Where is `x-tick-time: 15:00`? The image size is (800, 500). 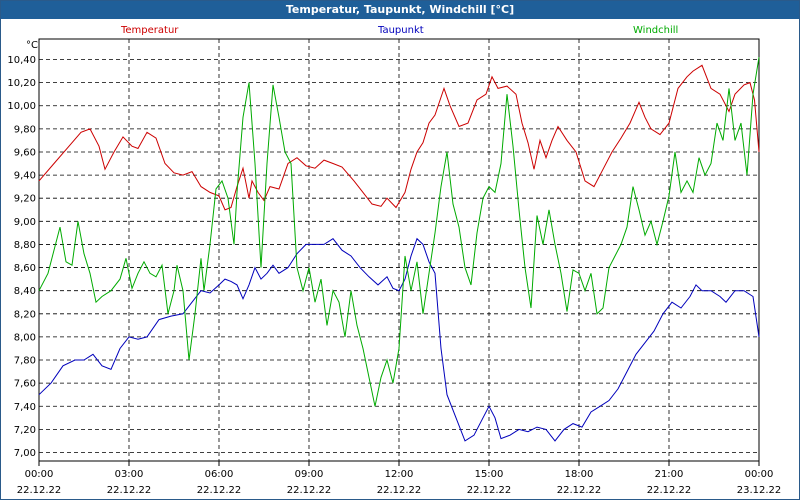 x-tick-time: 15:00 is located at coordinates (489, 474).